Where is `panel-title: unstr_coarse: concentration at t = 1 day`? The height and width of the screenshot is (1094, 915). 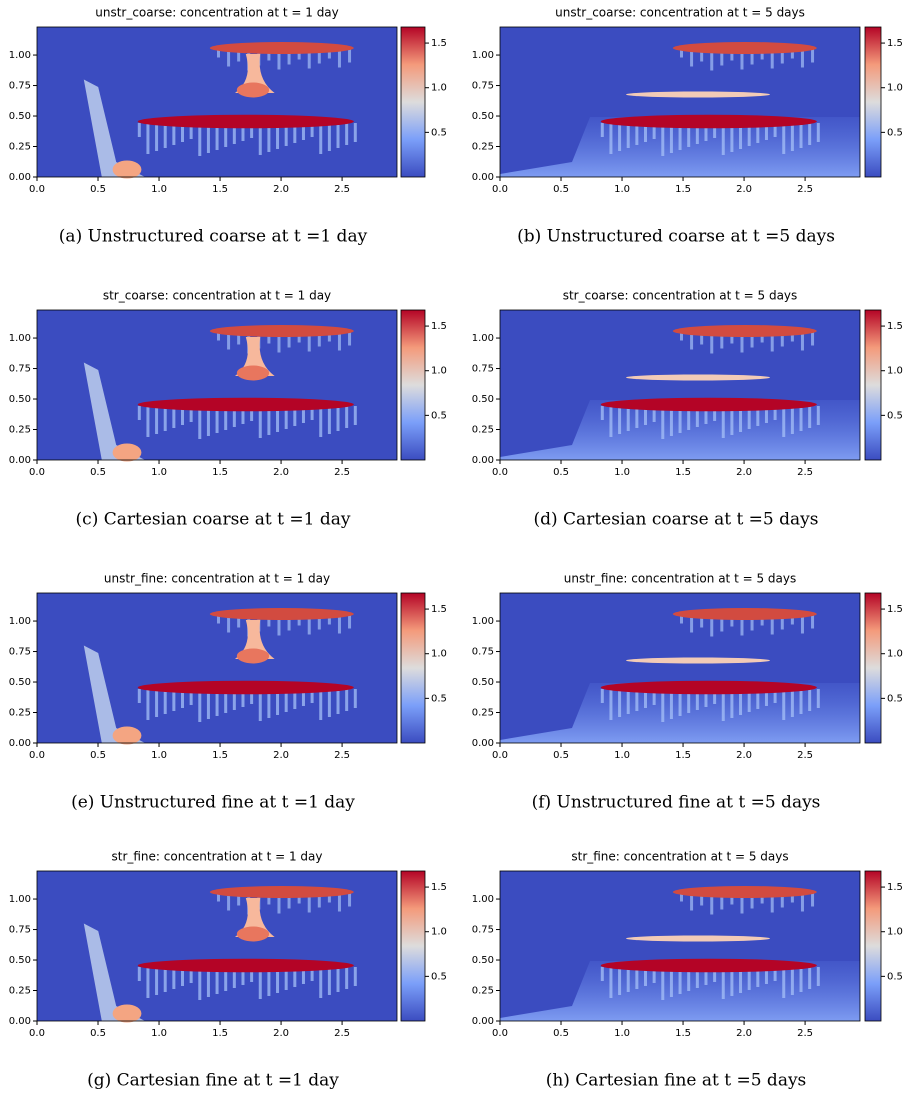 panel-title: unstr_coarse: concentration at t = 1 day is located at coordinates (217, 13).